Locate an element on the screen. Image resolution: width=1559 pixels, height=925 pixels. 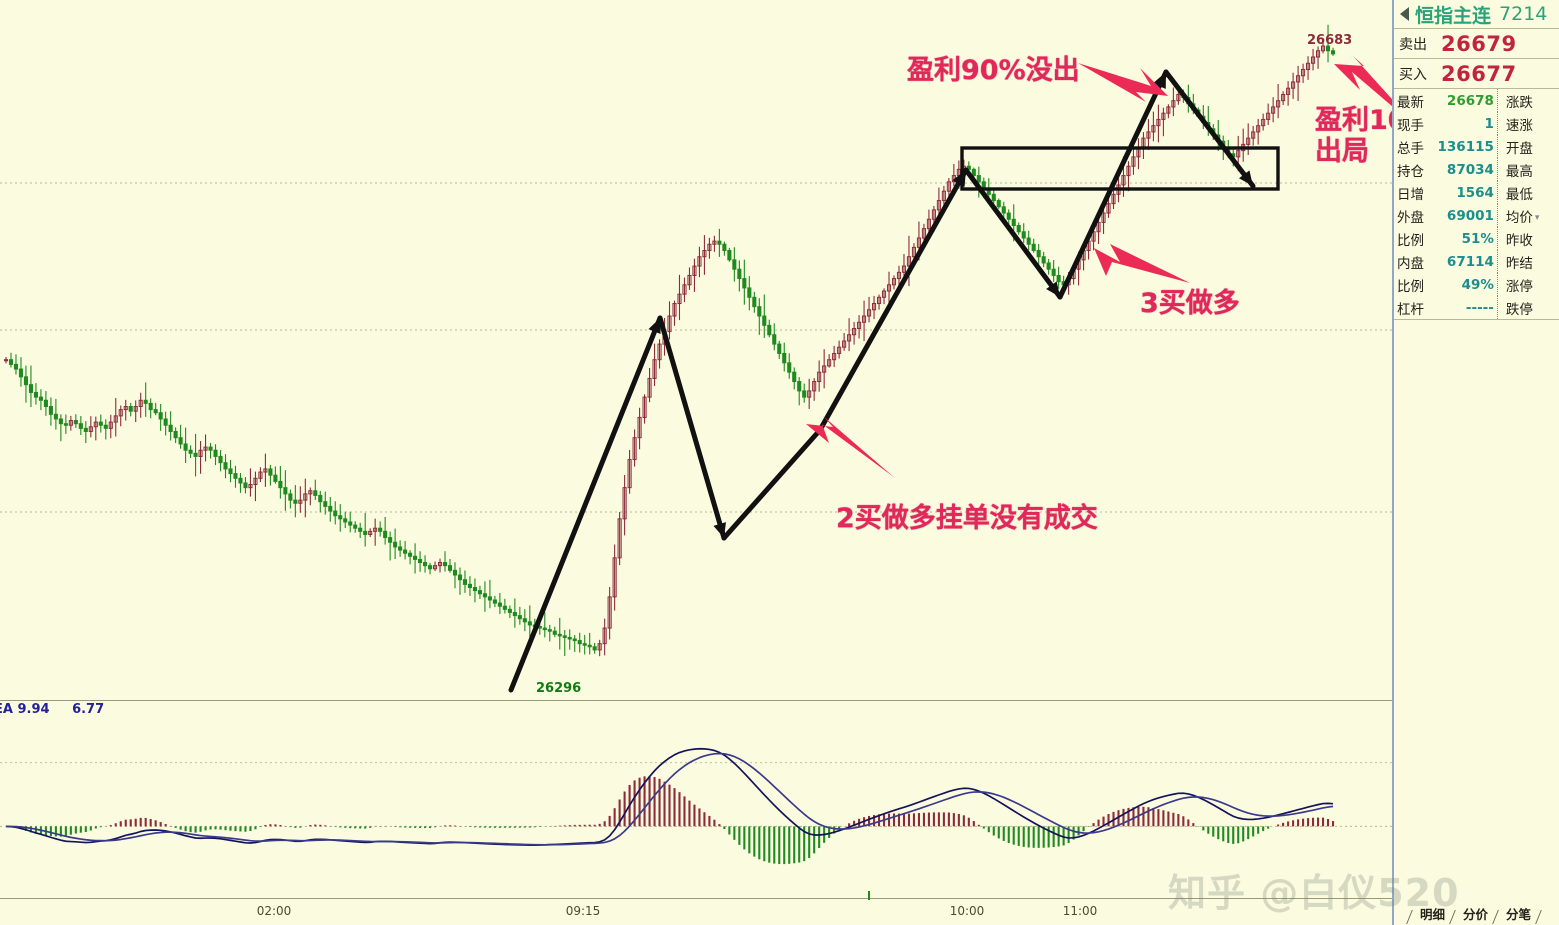
quote-stat-key: 最新 is located at coordinates (1410, 102).